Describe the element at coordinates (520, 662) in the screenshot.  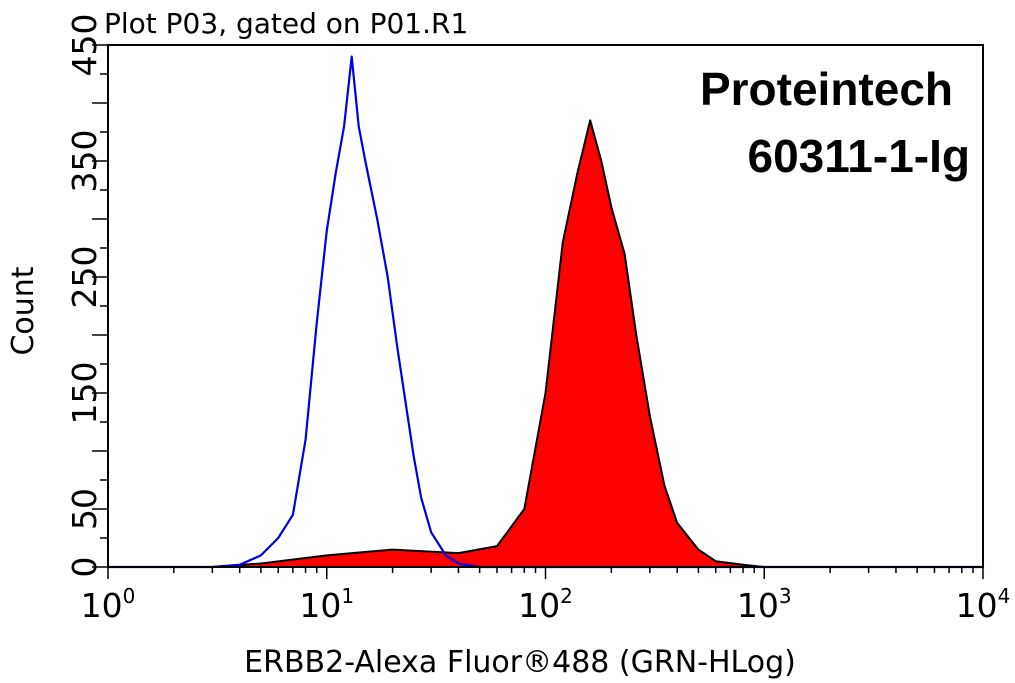
I see `x-axis-title: ERBB2-Alexa Fluor®488 (GRN-HLog)` at that location.